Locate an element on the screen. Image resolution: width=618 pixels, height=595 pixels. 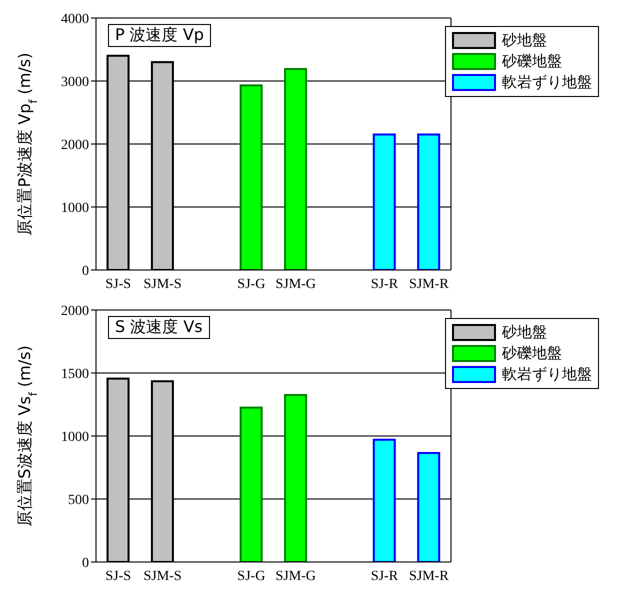
text: S 波速度 Vs is located at coordinates (159, 327).